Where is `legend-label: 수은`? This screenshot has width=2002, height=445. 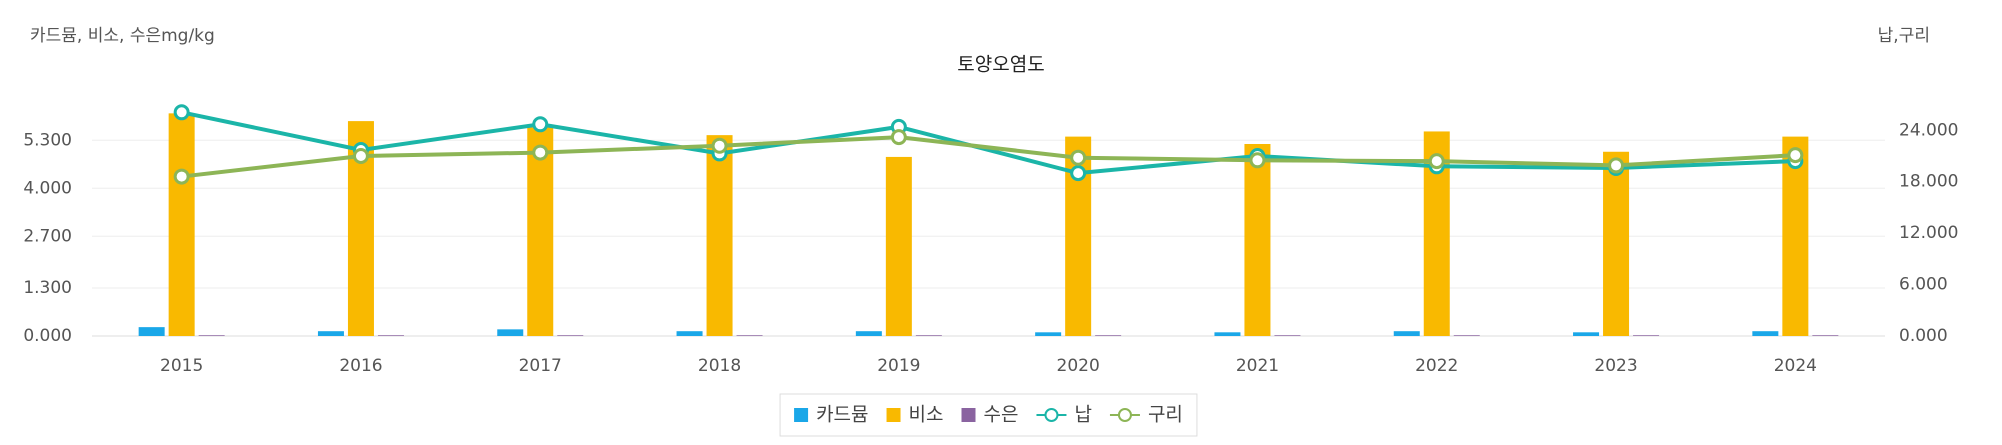
legend-label: 수은 is located at coordinates (1001, 415).